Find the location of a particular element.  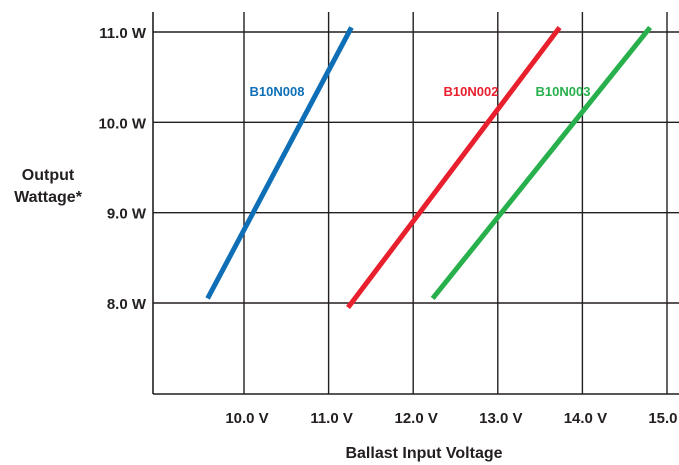

x-tick-label: 11.0 V is located at coordinates (331, 418).